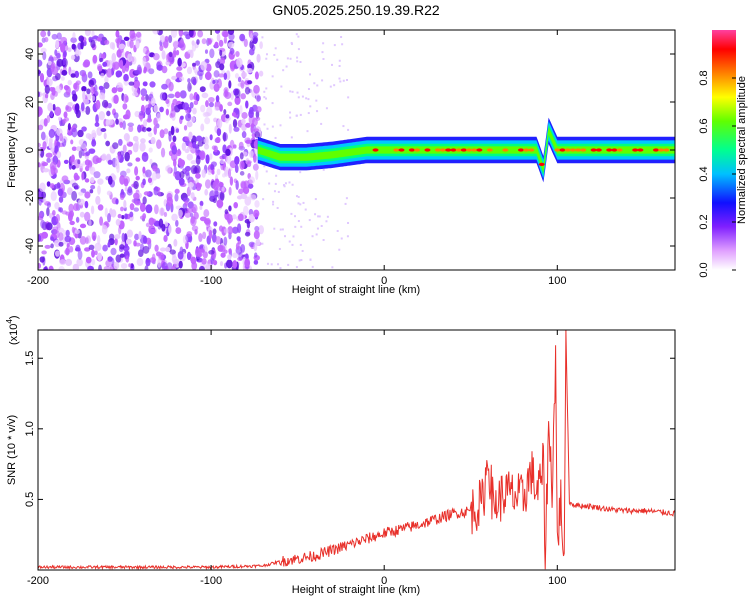  I want to click on snr-x-axis-label: Height of straight line (km), so click(356, 590).